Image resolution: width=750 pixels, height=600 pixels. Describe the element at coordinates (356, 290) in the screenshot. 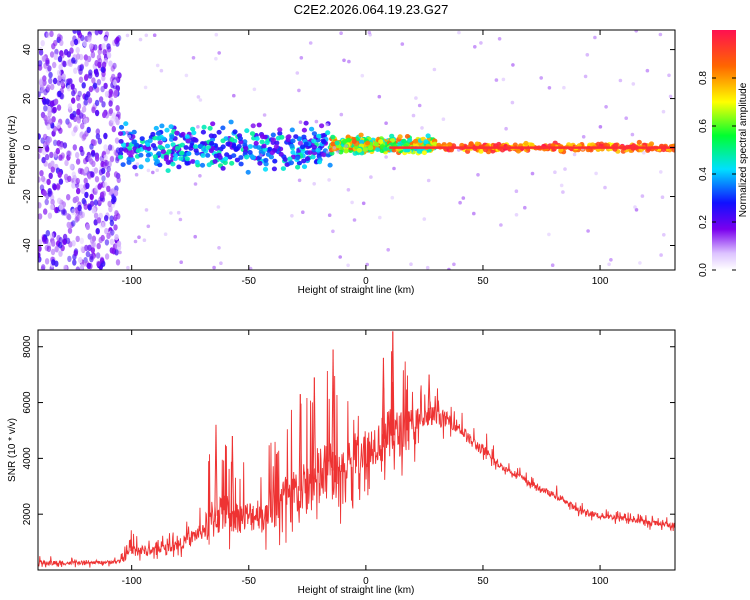

I see `spectrogram-x-axis-label: Height of straight line (km)` at that location.